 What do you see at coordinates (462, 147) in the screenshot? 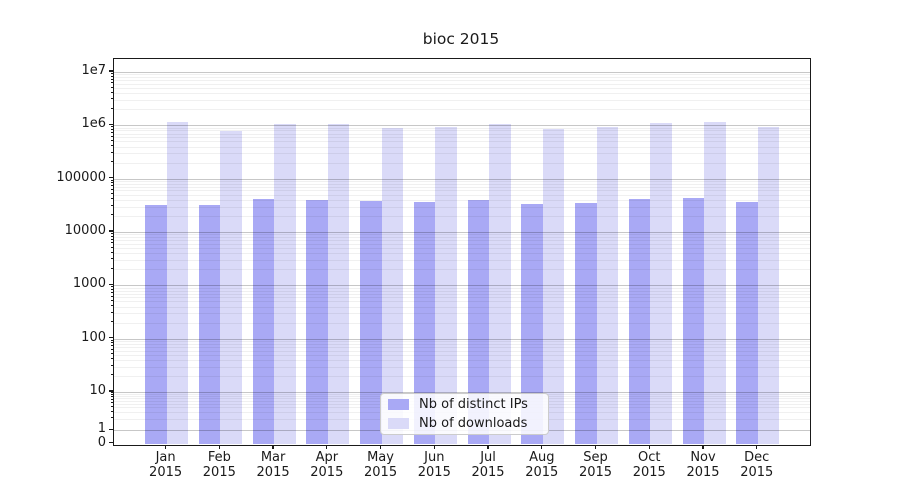
I see `gridline-minor-4e5` at bounding box center [462, 147].